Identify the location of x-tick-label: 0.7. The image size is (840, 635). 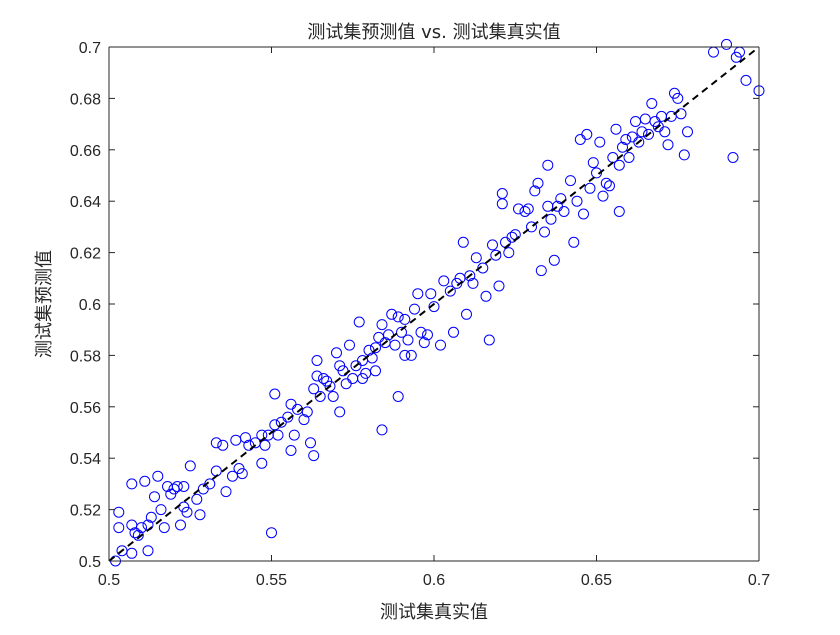
(759, 580).